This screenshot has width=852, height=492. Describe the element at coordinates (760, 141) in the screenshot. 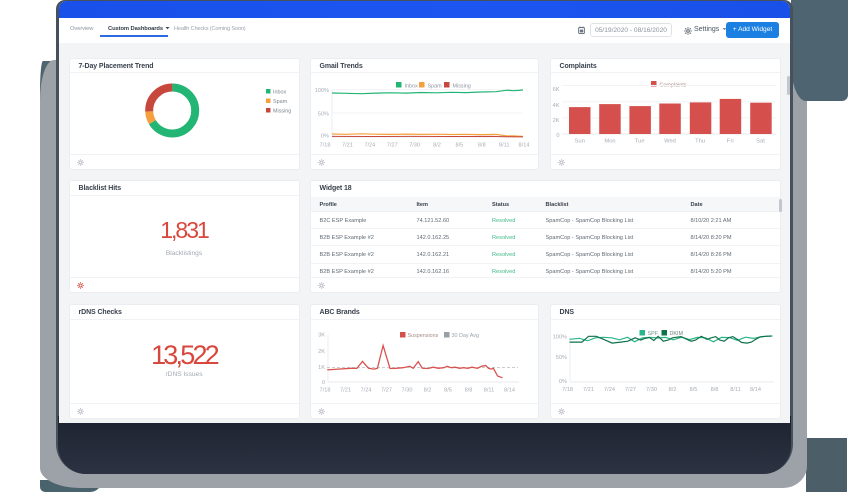

I see `svg-text: Sat` at that location.